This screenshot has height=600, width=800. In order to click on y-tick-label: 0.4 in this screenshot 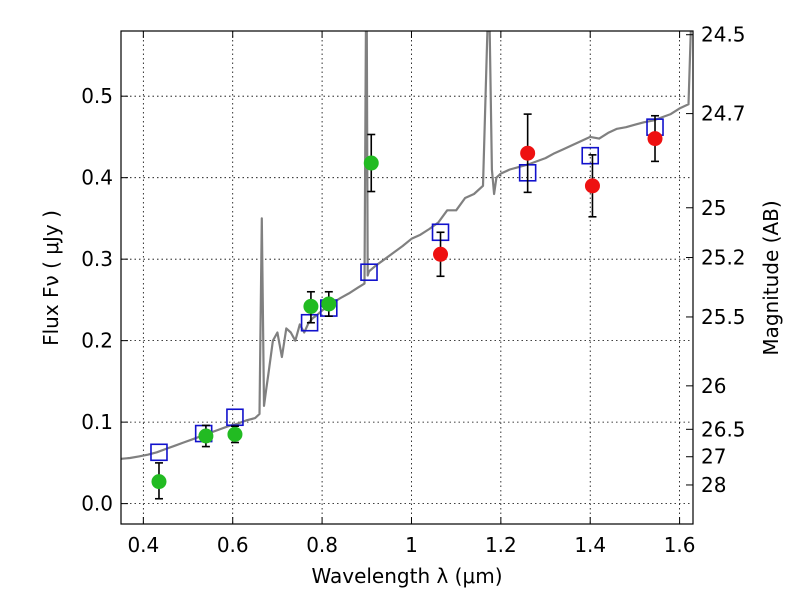, I will do `click(97, 178)`.